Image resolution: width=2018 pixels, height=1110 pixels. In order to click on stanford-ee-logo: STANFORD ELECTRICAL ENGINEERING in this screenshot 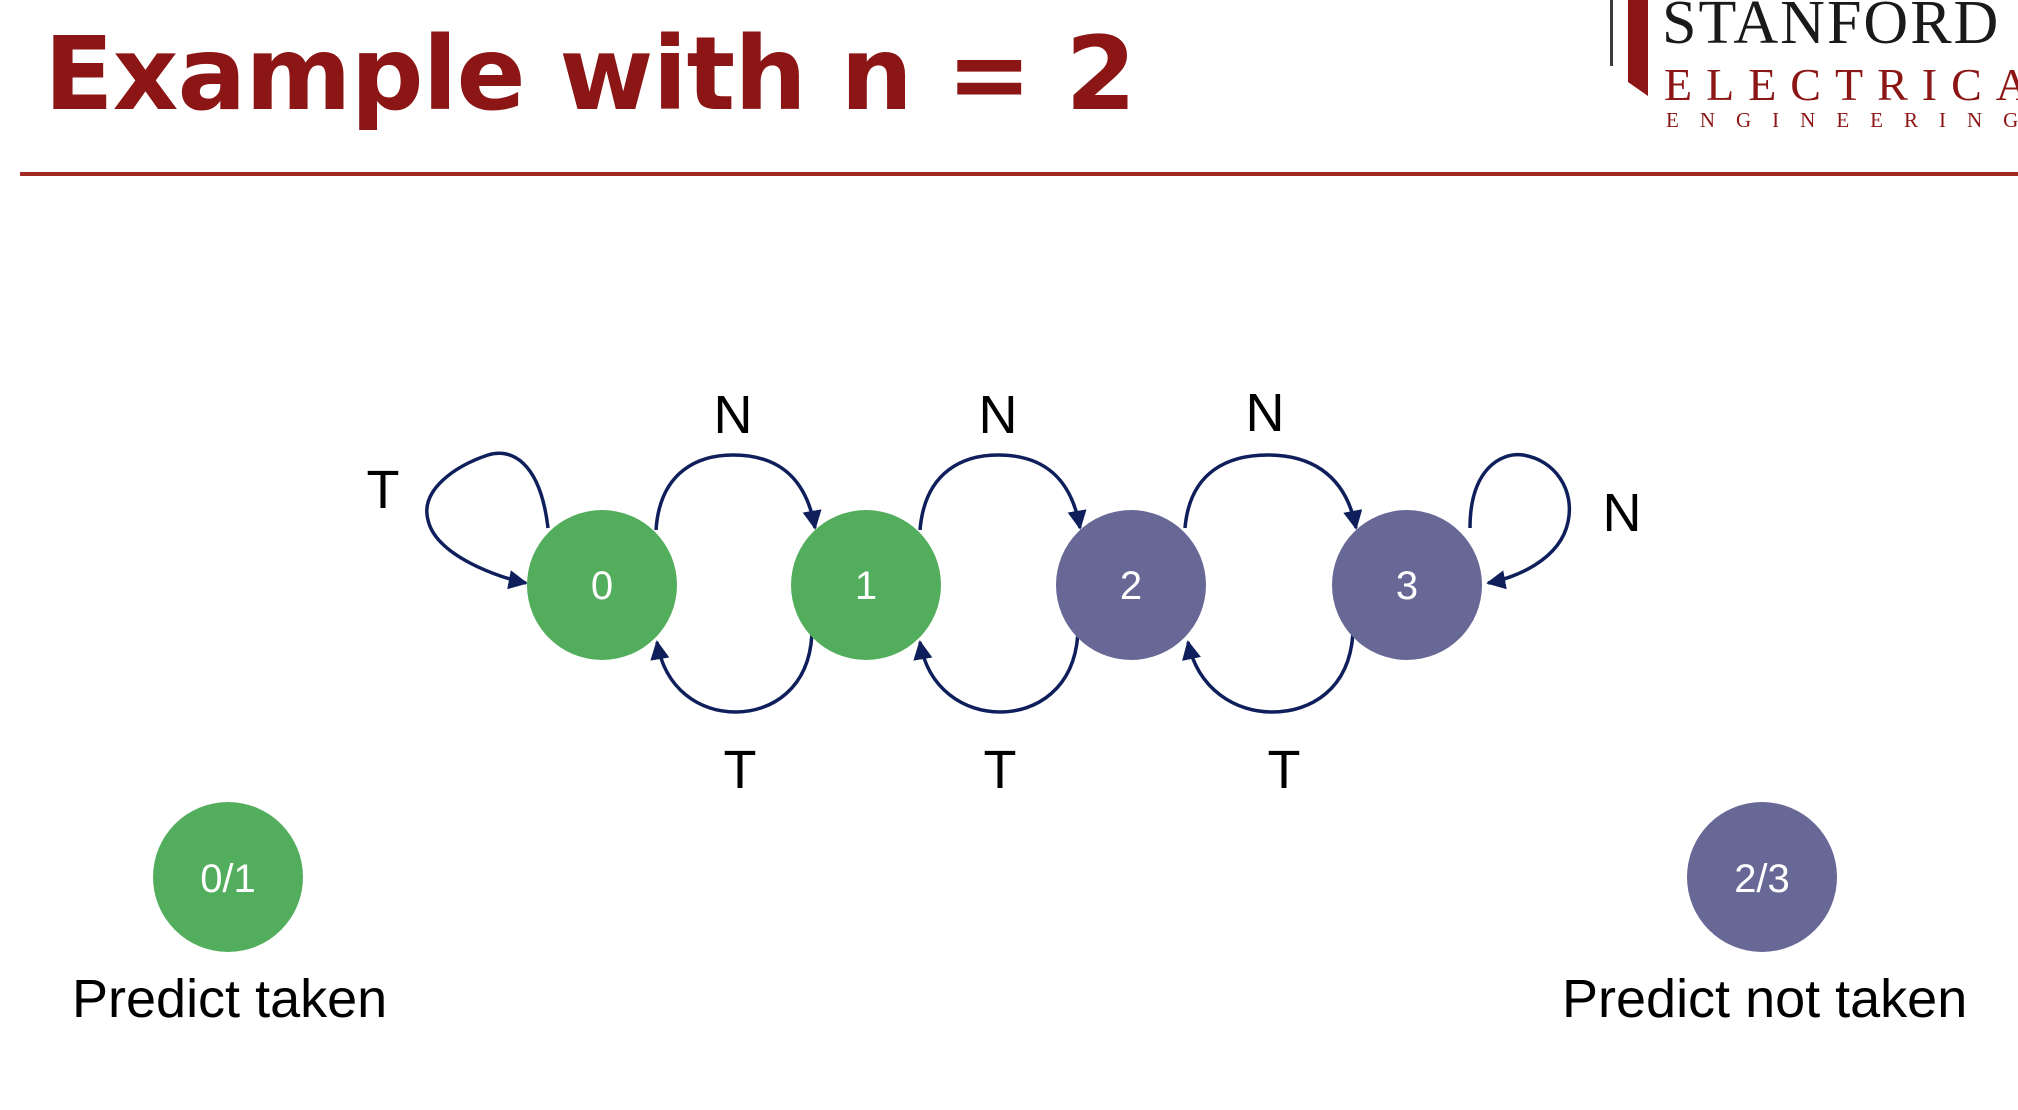, I will do `click(1814, 70)`.